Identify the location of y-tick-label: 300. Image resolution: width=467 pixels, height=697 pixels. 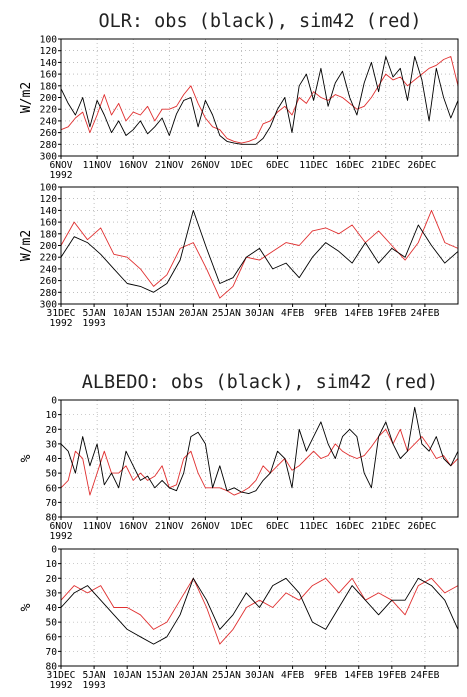
(49, 157).